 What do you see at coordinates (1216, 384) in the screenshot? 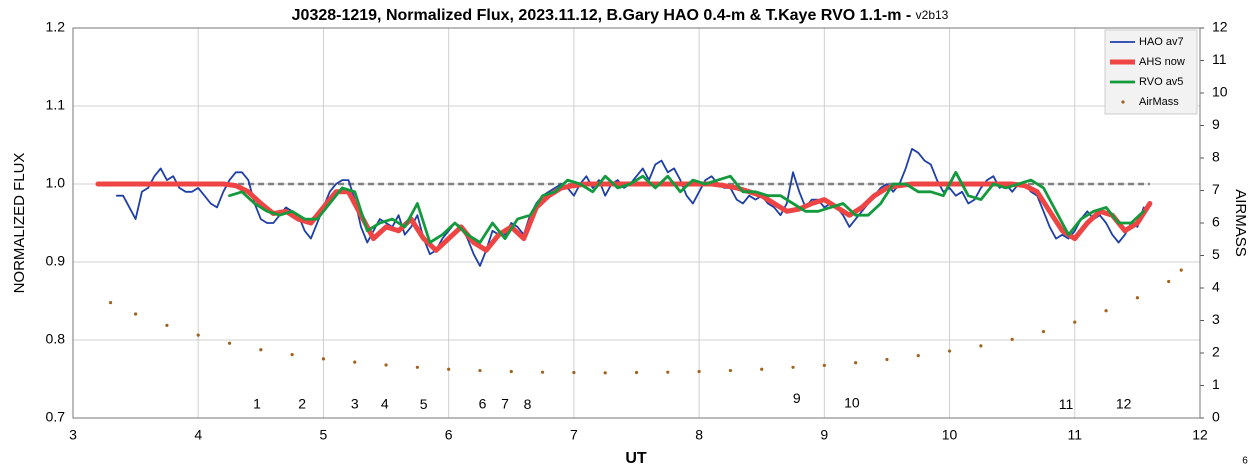
I see `y2-tick-label: 1` at bounding box center [1216, 384].